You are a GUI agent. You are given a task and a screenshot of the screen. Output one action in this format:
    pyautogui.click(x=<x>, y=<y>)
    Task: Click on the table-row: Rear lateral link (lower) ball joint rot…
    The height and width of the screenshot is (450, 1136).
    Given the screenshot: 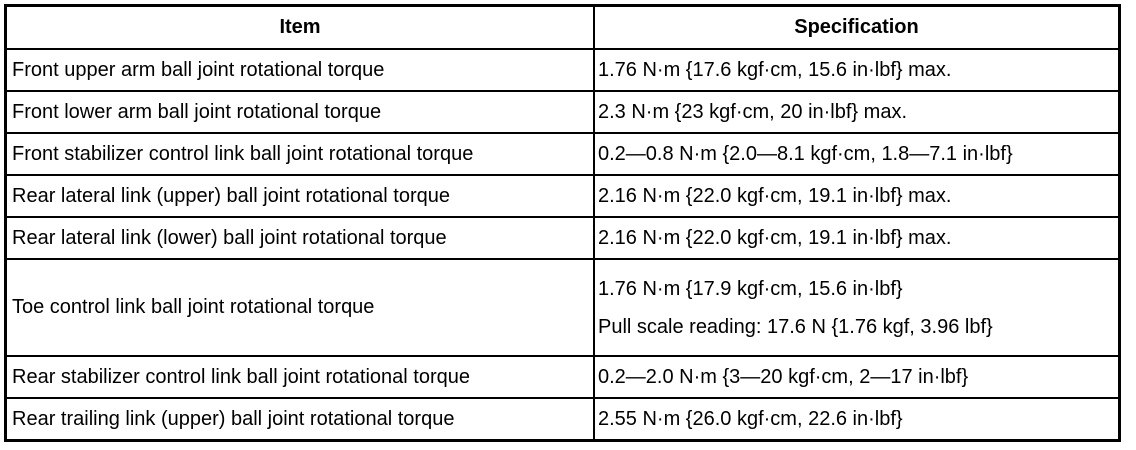 What is the action you would take?
    pyautogui.click(x=562, y=238)
    